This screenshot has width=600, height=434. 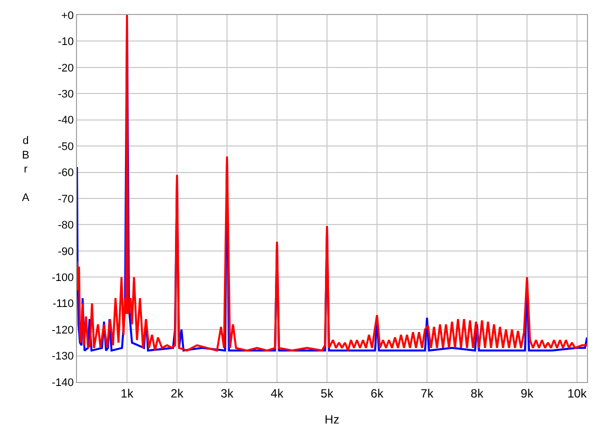 I want to click on y-tick-label: -60, so click(x=66, y=173).